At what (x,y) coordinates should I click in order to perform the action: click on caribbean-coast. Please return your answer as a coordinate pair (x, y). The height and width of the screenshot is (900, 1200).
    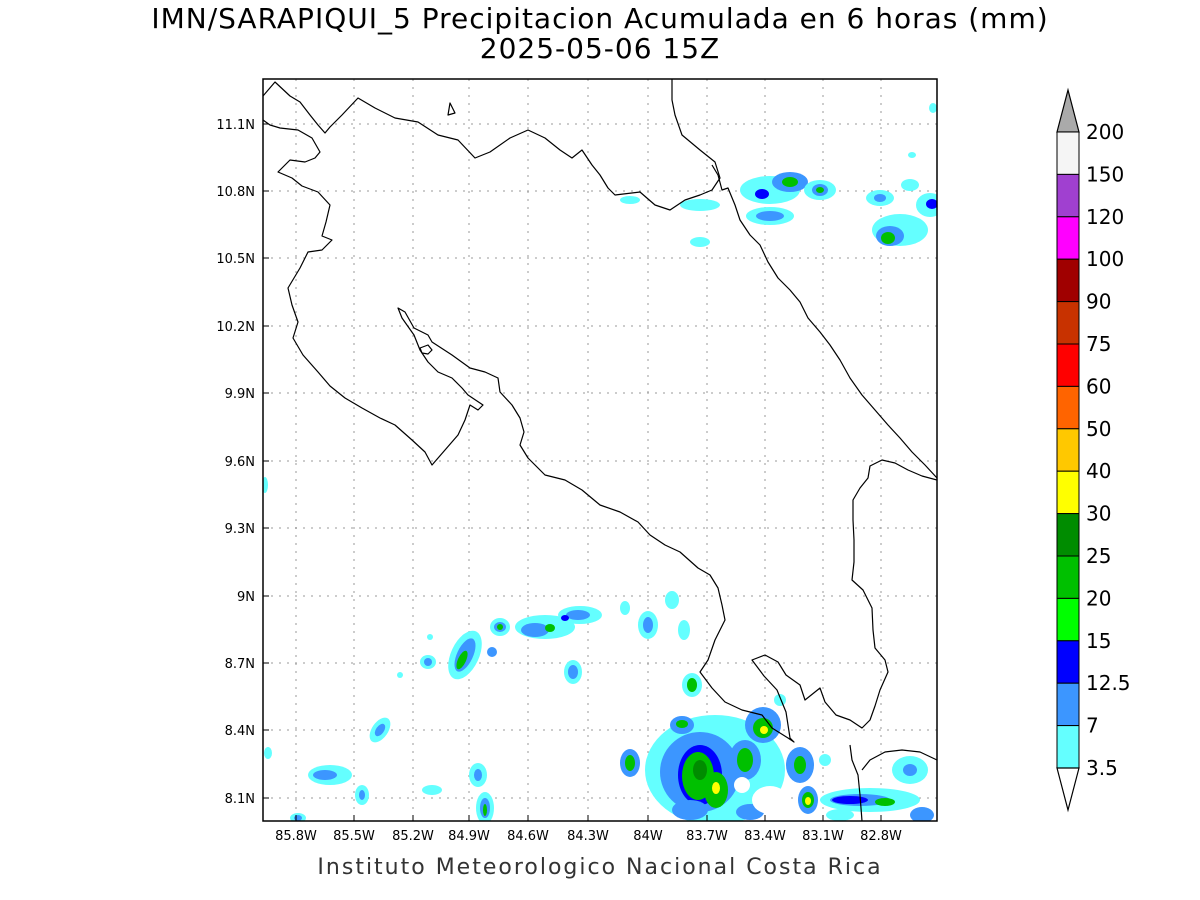
    Looking at the image, I should click on (824, 321).